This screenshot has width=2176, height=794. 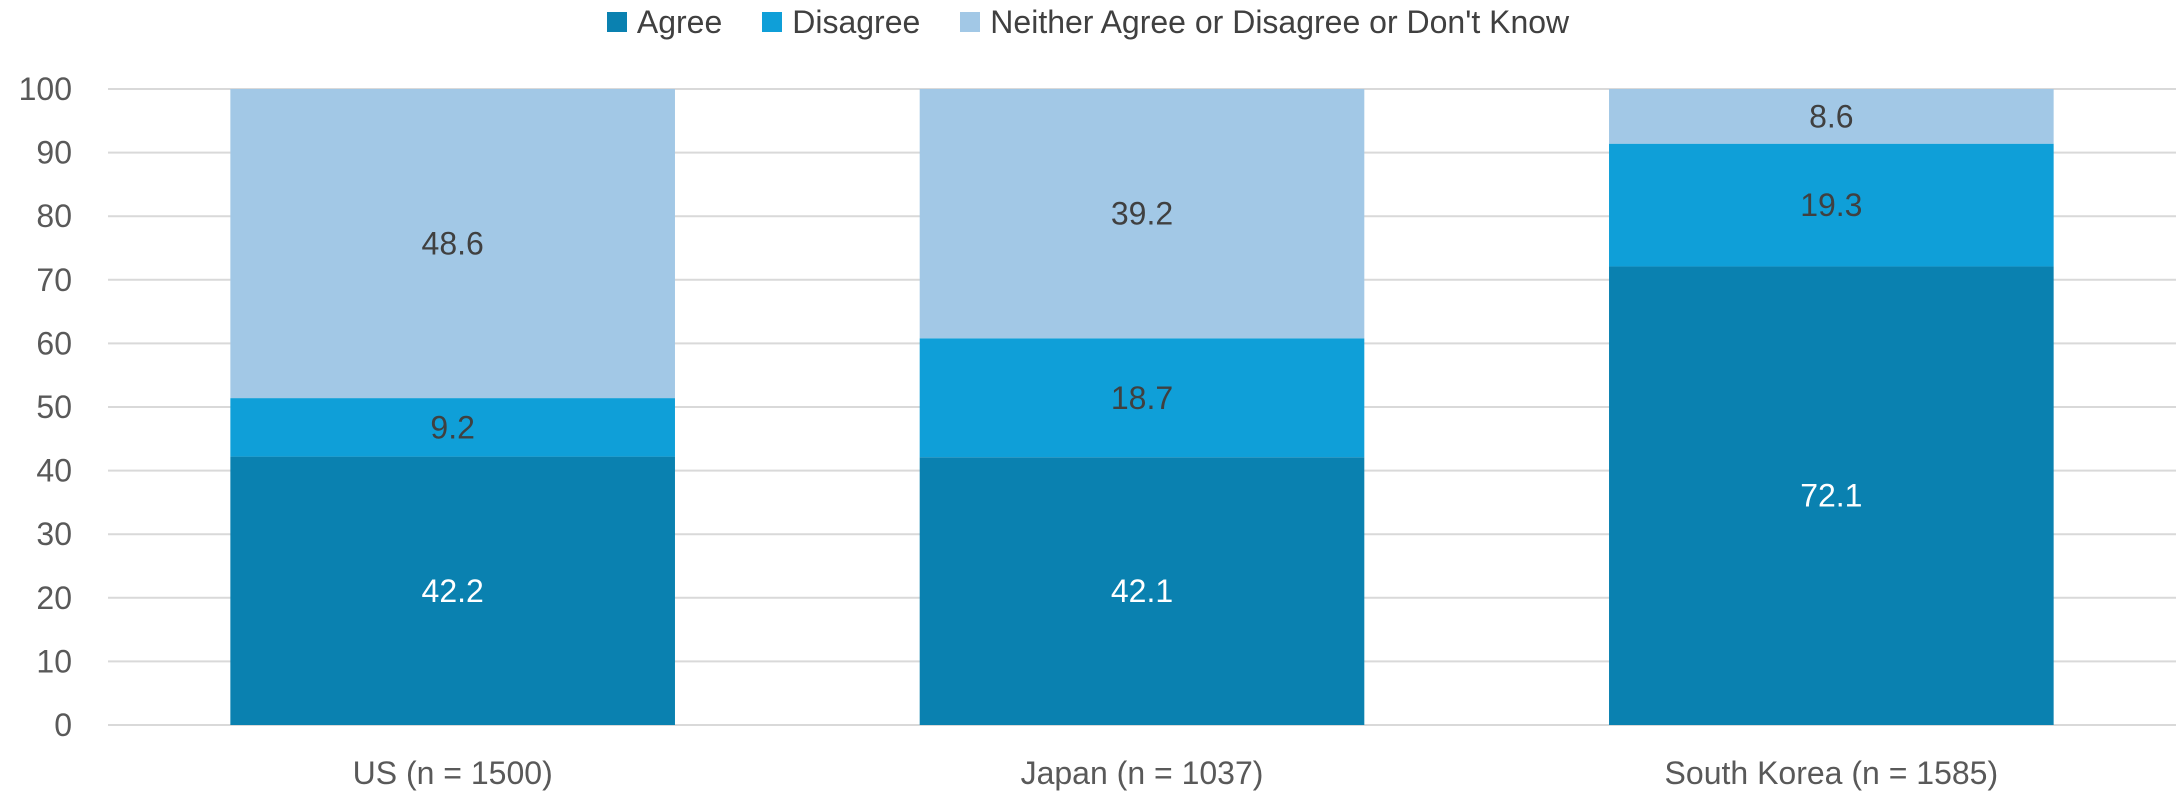 What do you see at coordinates (54, 471) in the screenshot?
I see `y-tick-label: 40` at bounding box center [54, 471].